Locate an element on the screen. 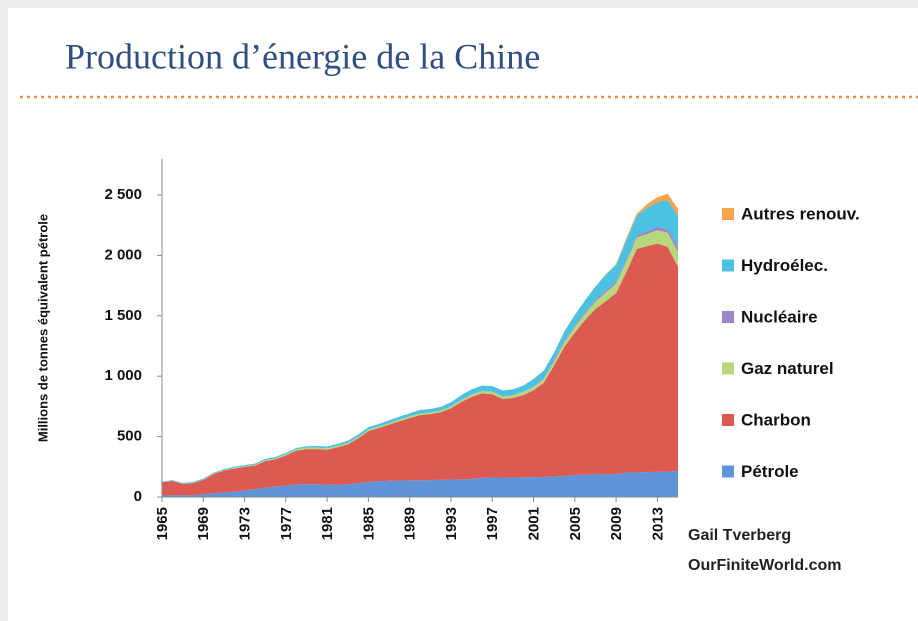 The height and width of the screenshot is (621, 918). x-tick-label: 1965 is located at coordinates (162, 523).